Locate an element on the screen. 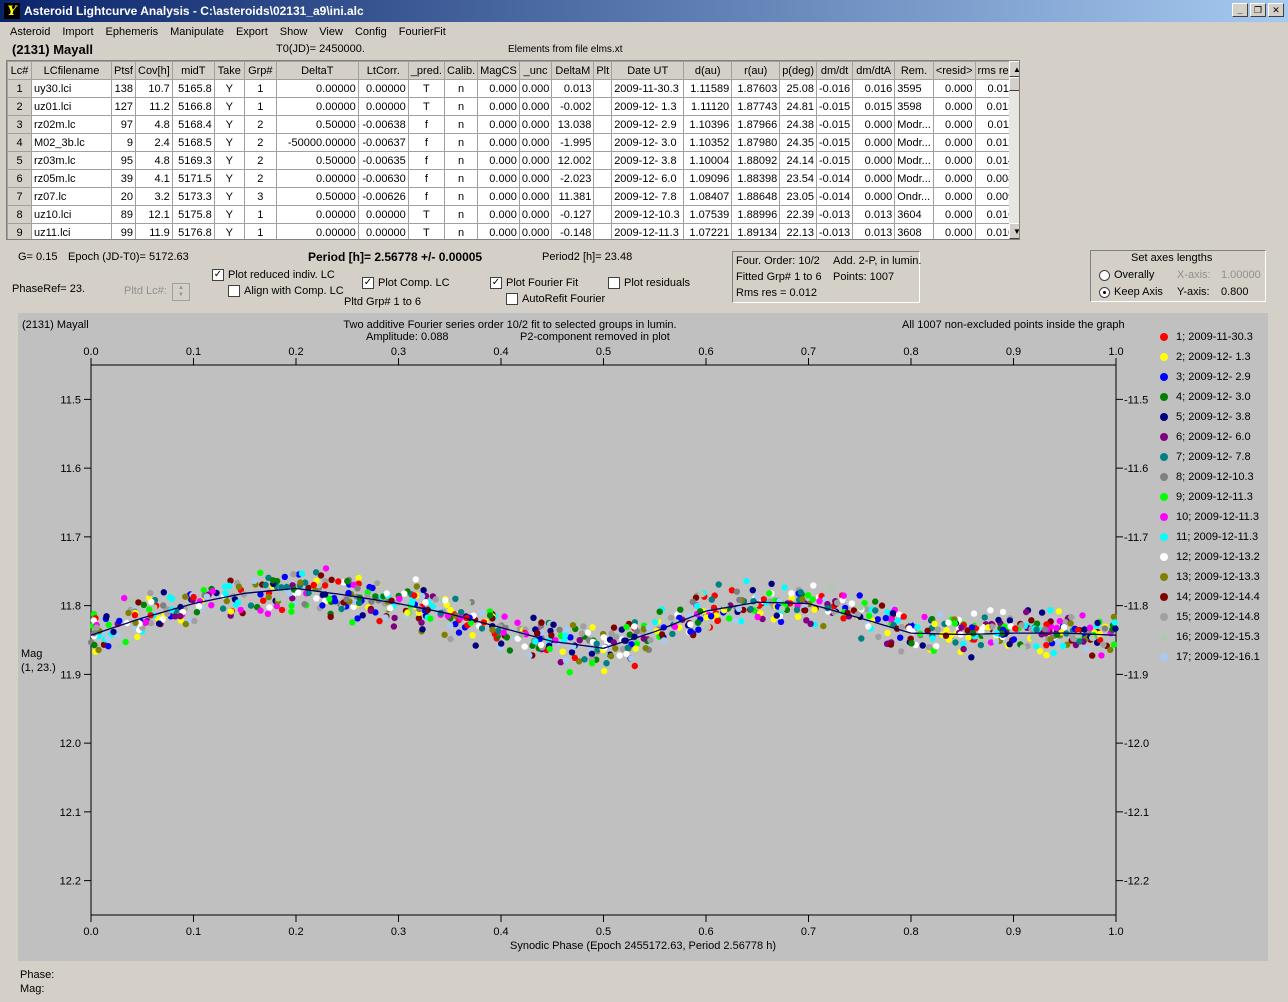 This screenshot has width=1288, height=1002. table-cell: 5169.3 is located at coordinates (193, 160).